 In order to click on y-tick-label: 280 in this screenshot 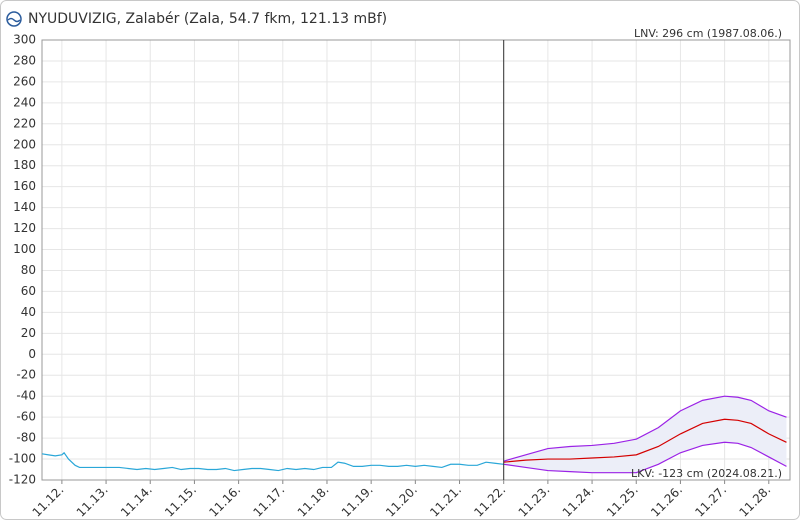, I will do `click(24, 60)`.